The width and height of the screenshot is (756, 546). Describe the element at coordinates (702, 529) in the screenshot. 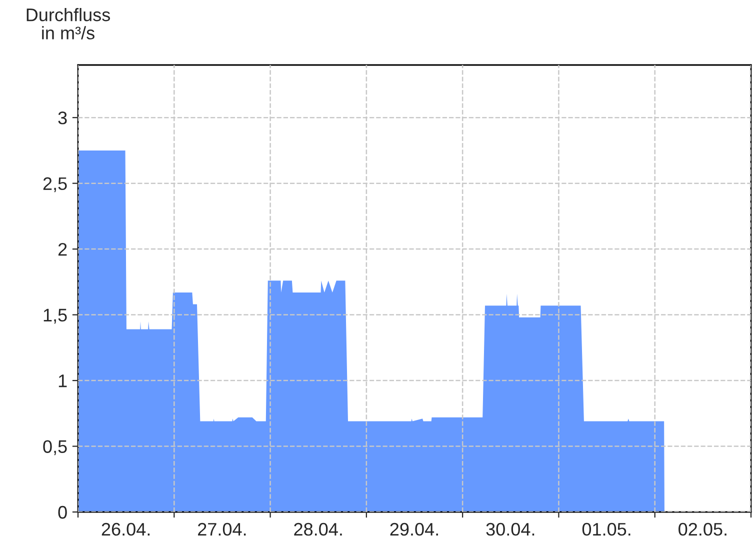

I see `x-tick-label: 02.05.` at that location.